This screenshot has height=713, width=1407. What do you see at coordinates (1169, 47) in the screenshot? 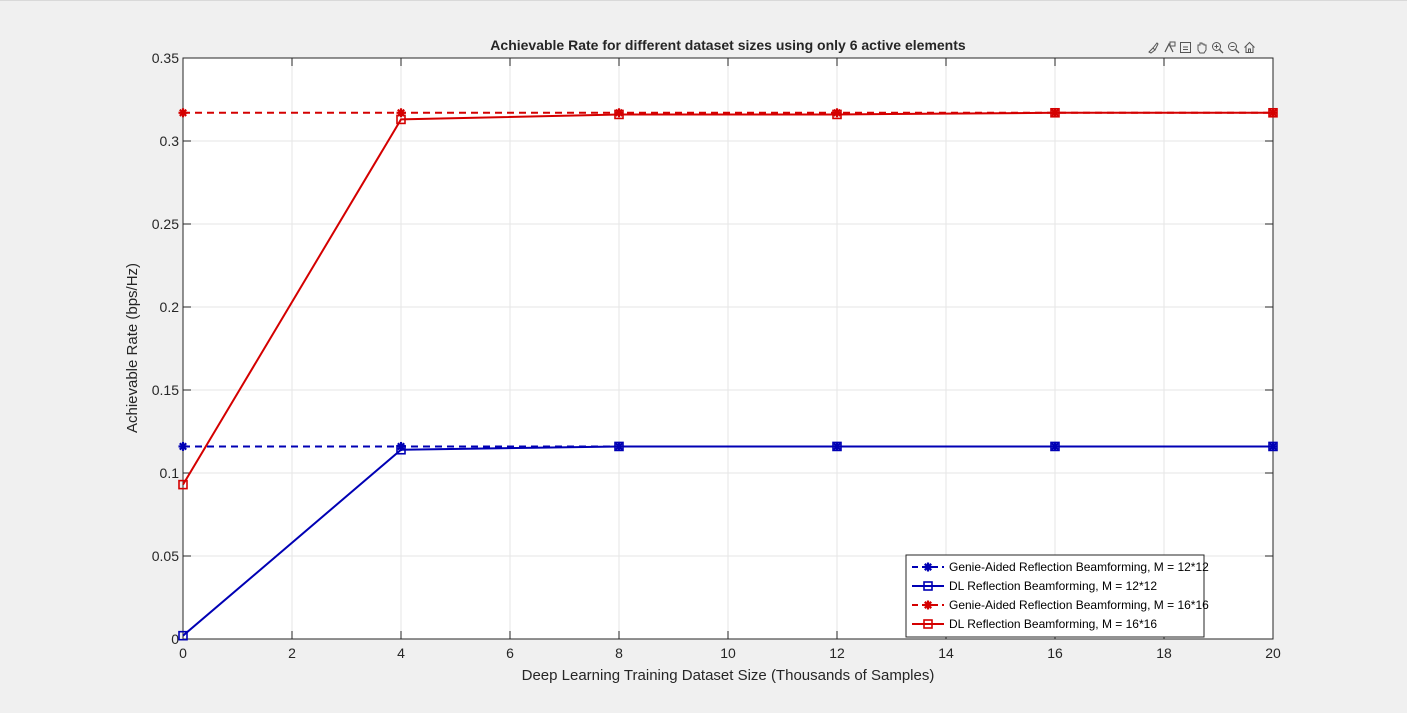
I see `data-tips-icon` at bounding box center [1169, 47].